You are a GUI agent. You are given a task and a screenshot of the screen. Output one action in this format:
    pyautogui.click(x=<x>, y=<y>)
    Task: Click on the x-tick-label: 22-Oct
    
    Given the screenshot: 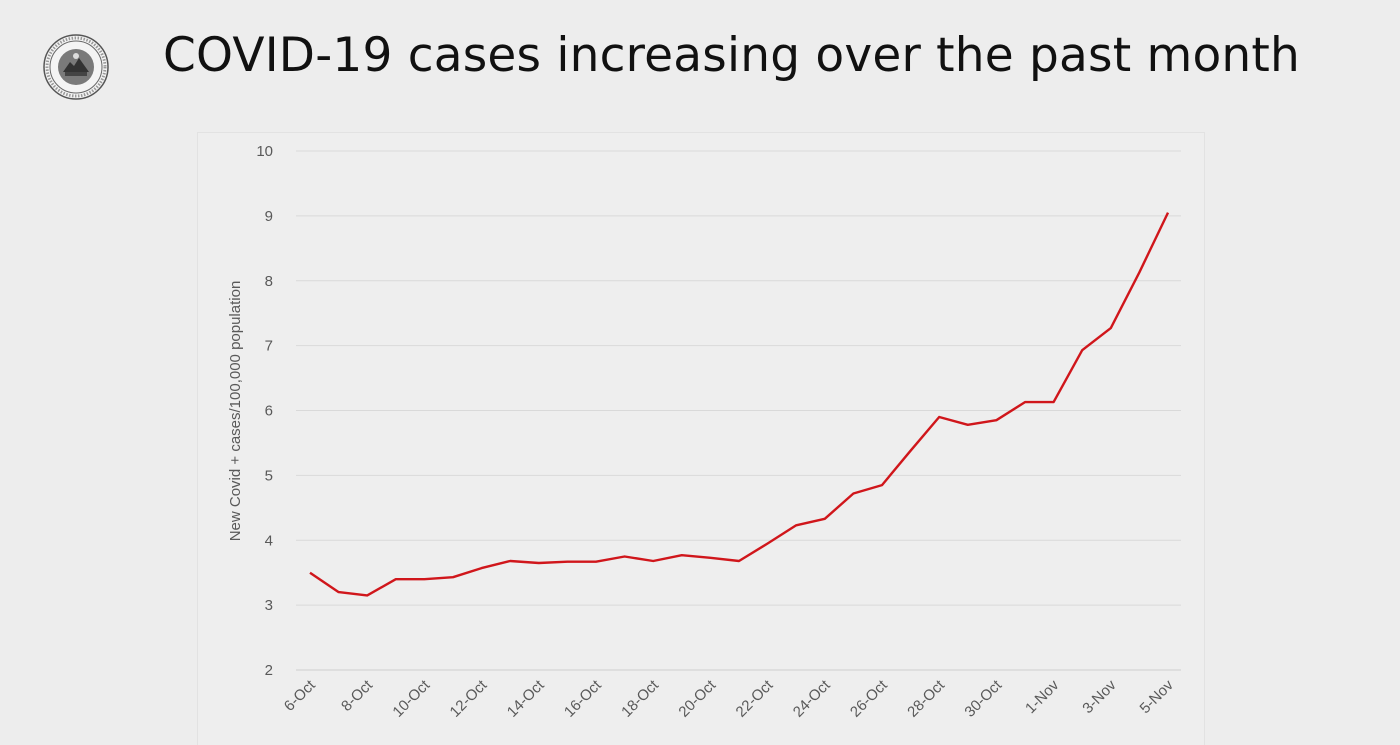 What is the action you would take?
    pyautogui.click(x=755, y=698)
    